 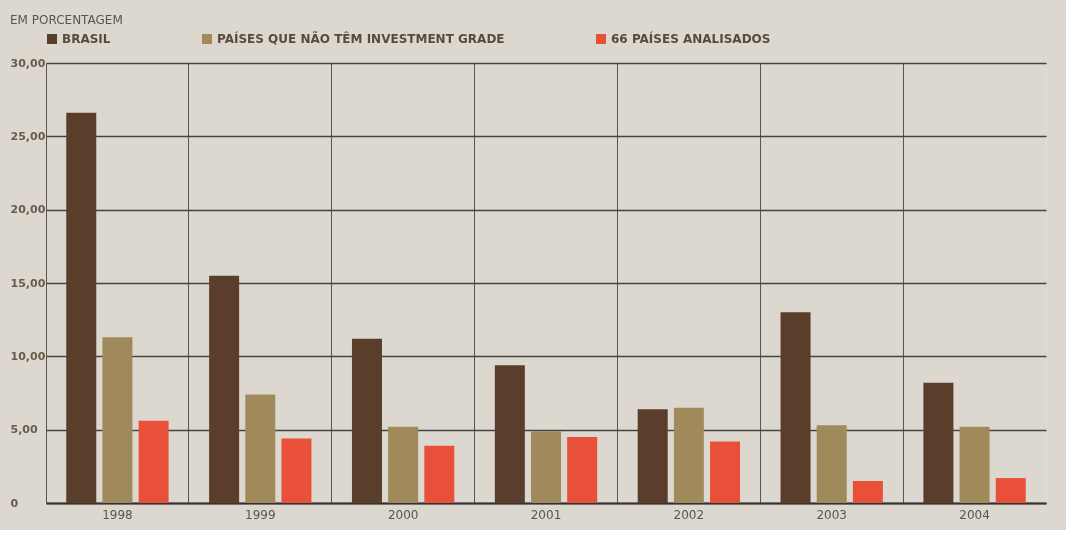 What do you see at coordinates (66, 20) in the screenshot?
I see `chart-title: EM PORCENTAGEM` at bounding box center [66, 20].